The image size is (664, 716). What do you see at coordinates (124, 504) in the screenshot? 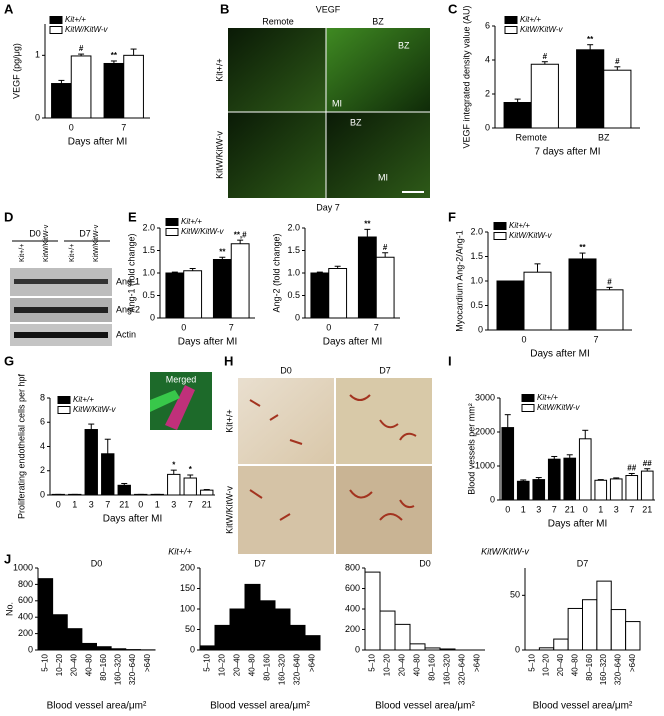
I see `x-tick-label: 21` at bounding box center [124, 504].